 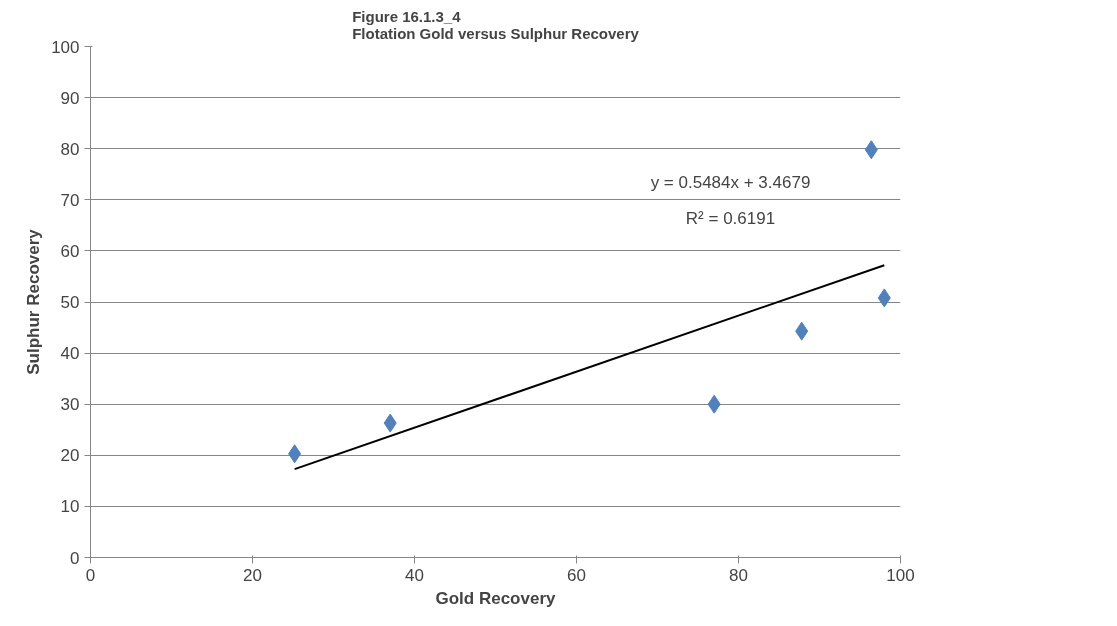 What do you see at coordinates (90, 575) in the screenshot?
I see `x-tick-label: 0` at bounding box center [90, 575].